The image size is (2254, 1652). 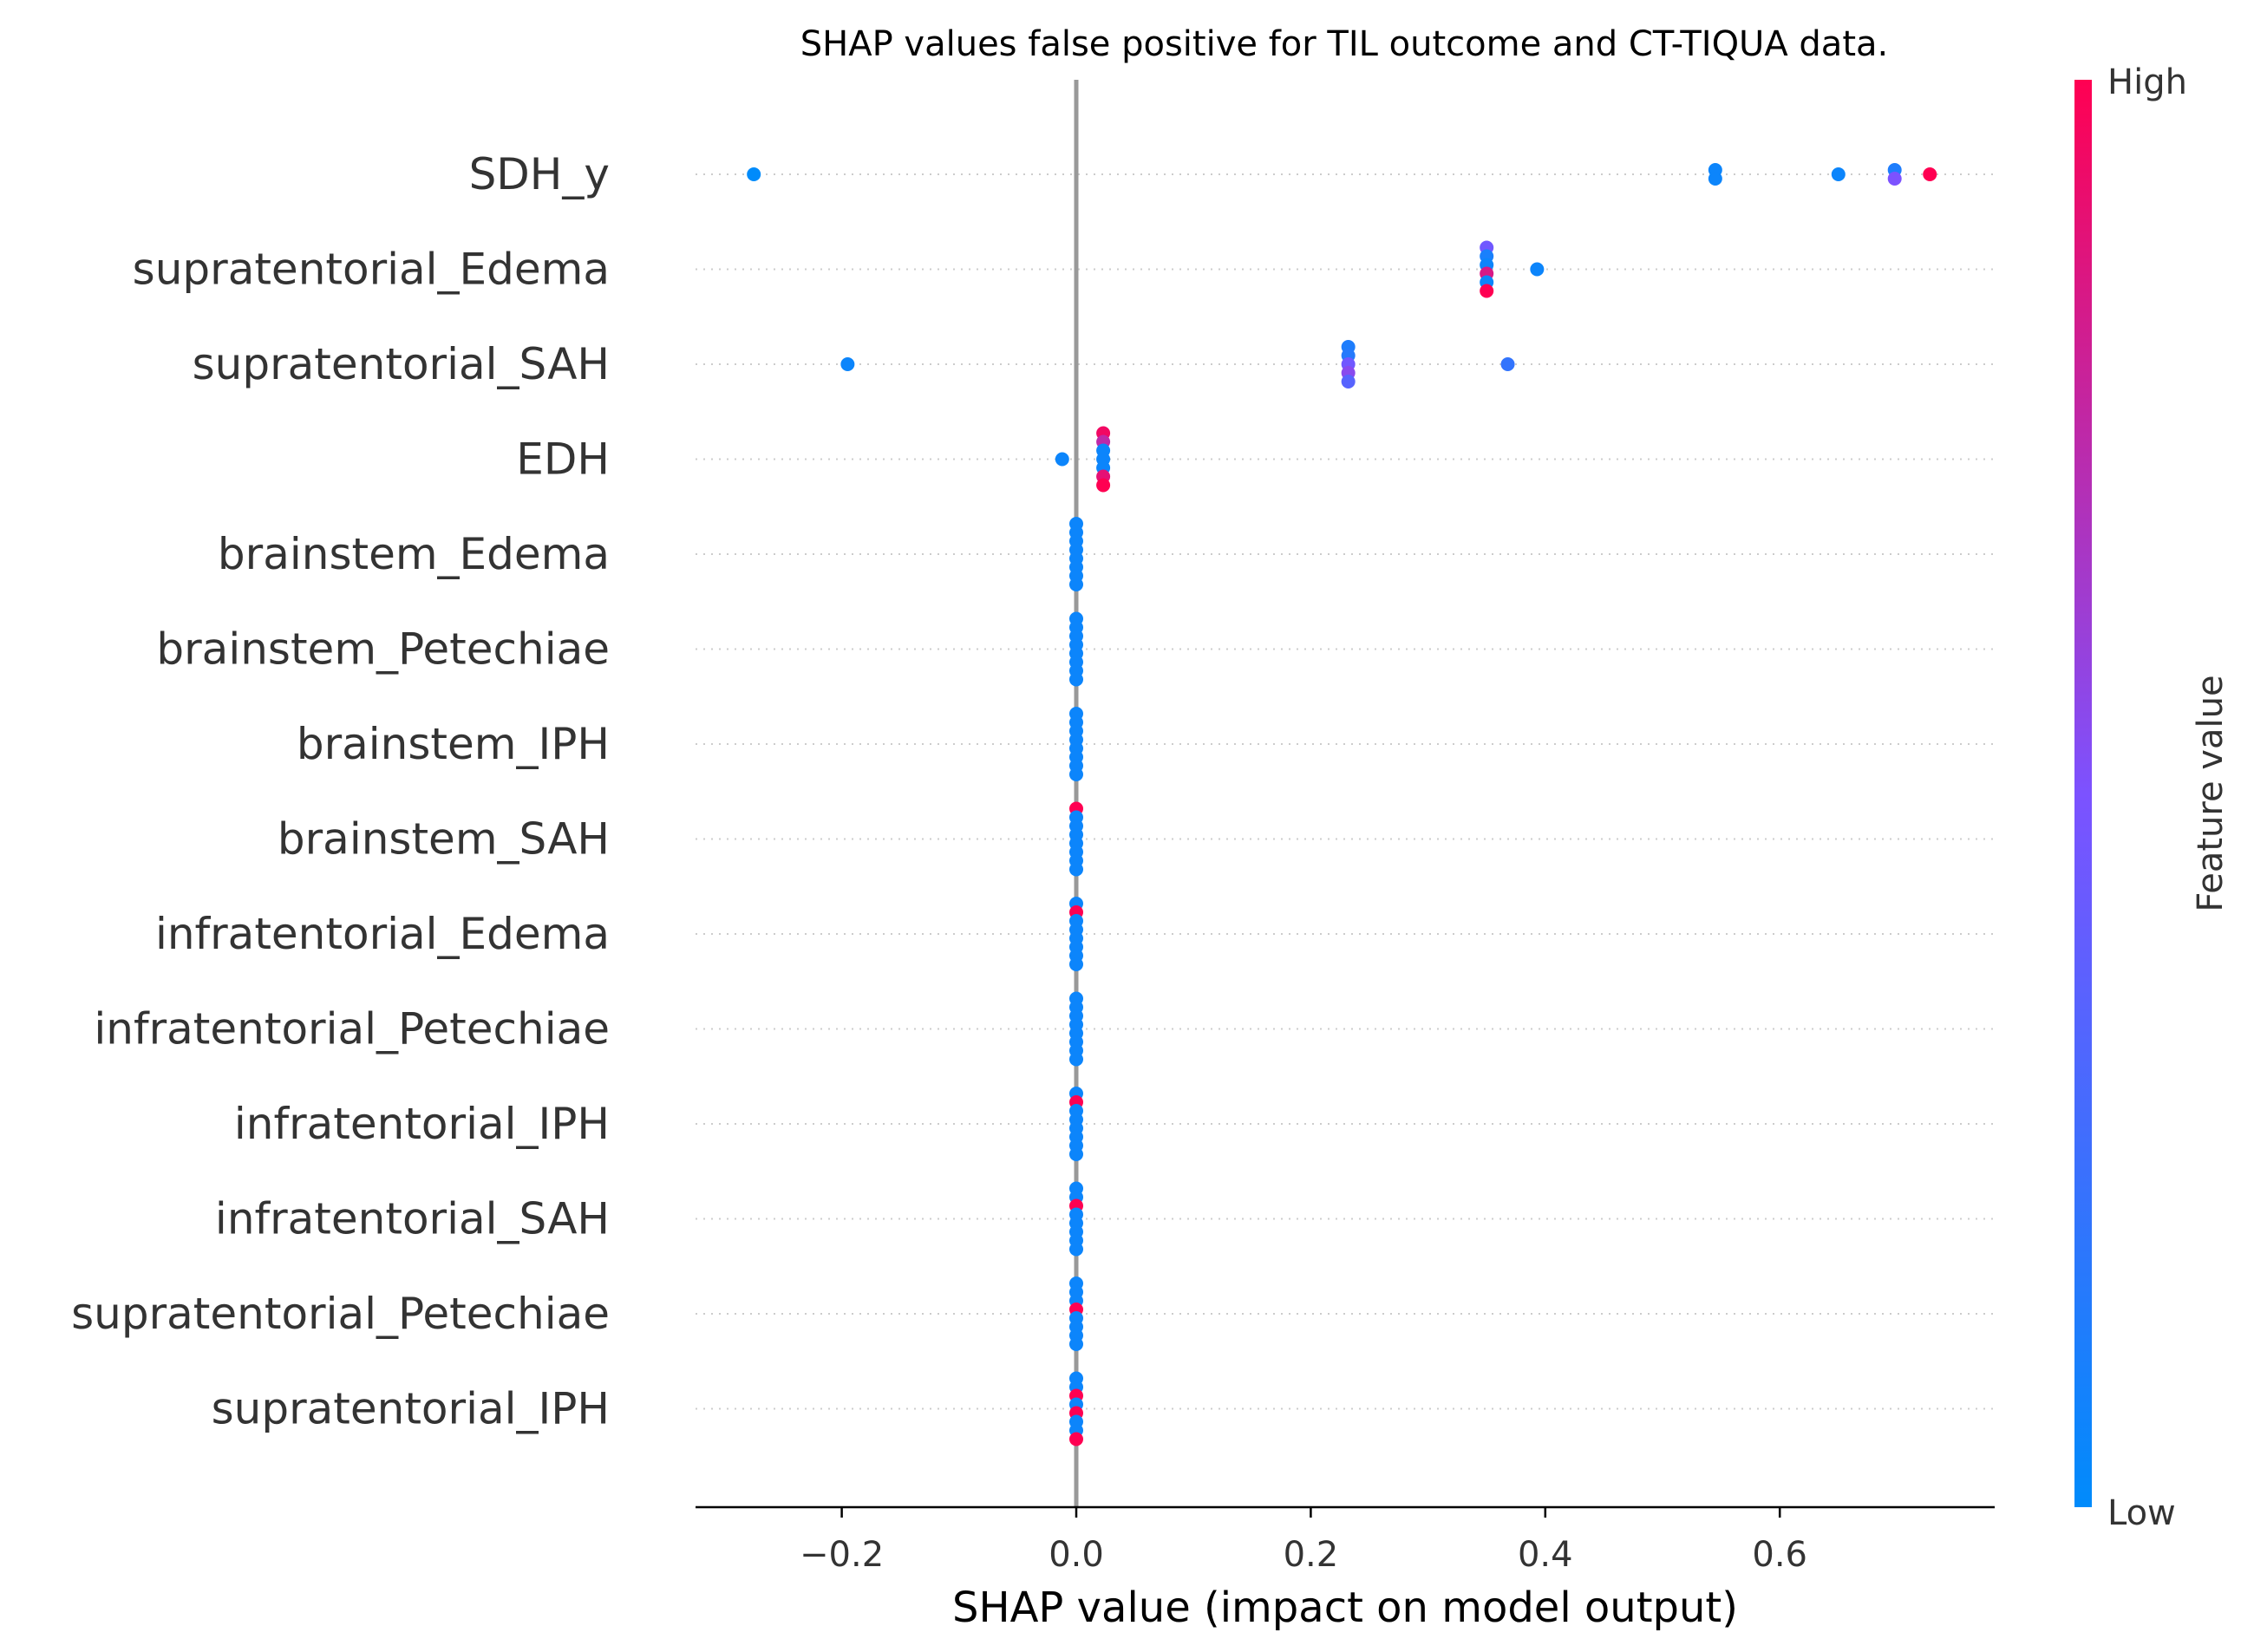 What do you see at coordinates (2083, 794) in the screenshot?
I see `colorbar` at bounding box center [2083, 794].